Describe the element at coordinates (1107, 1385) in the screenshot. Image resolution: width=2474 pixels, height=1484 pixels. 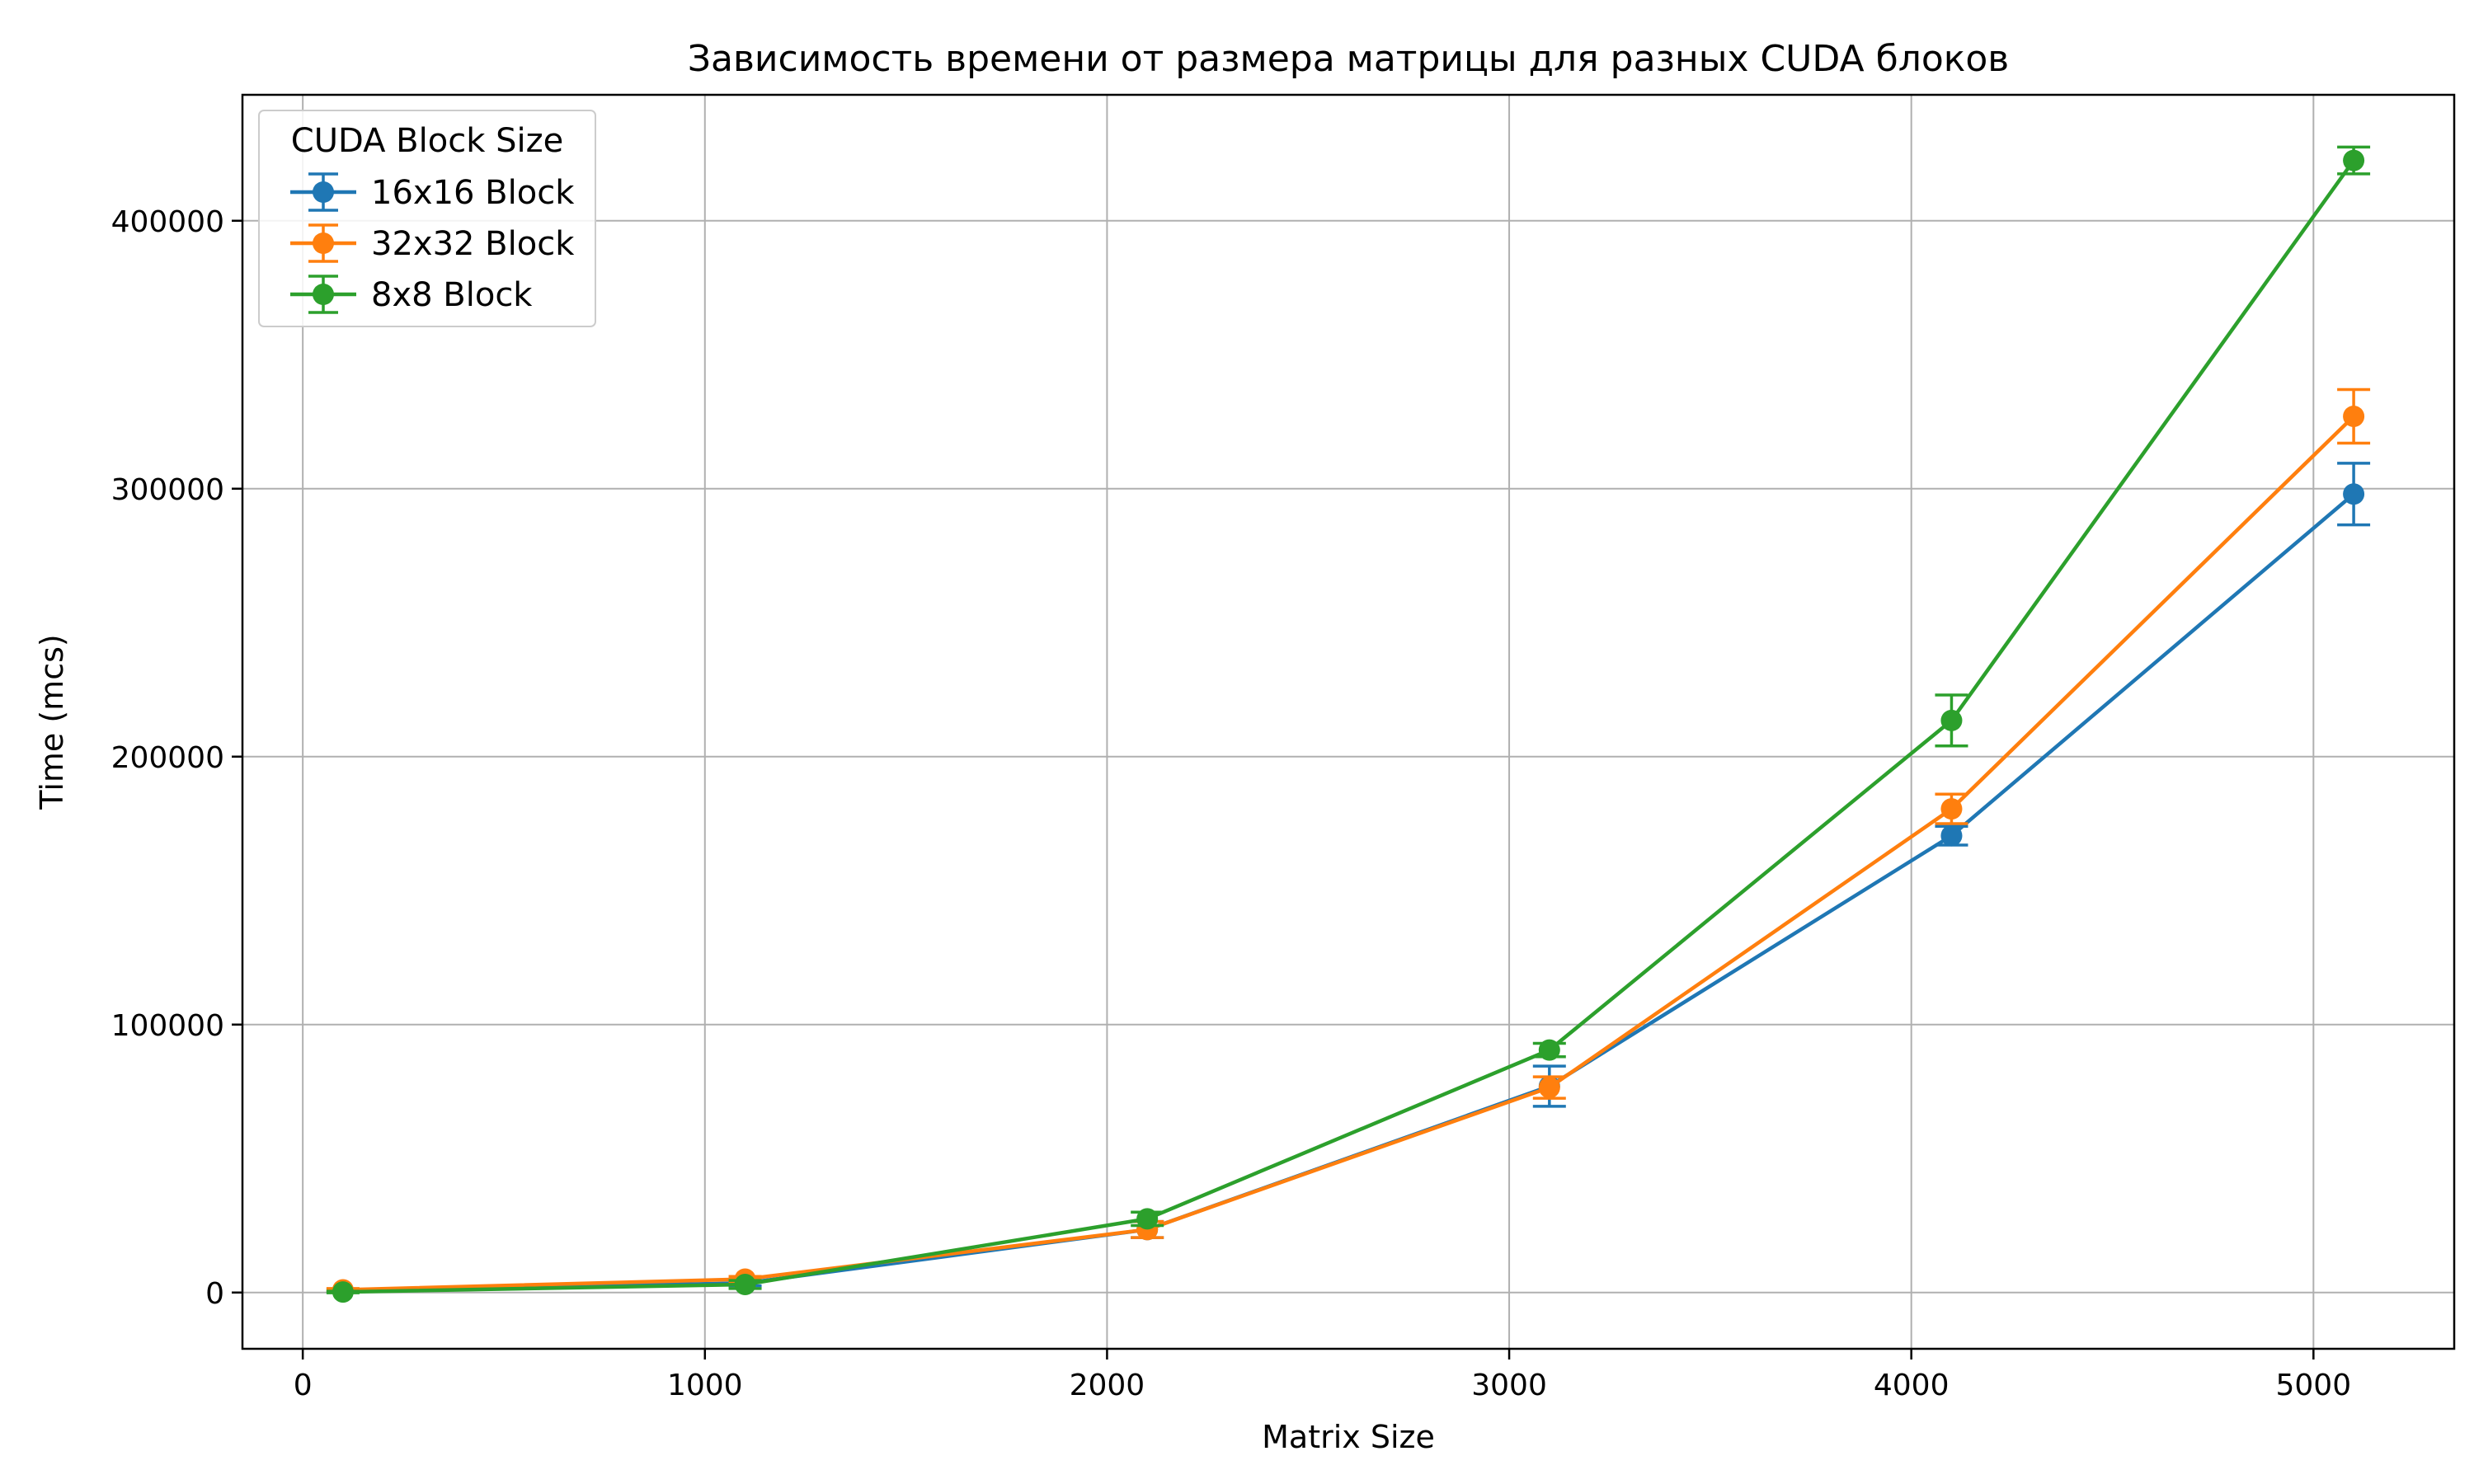
I see `x-tick-label: 2000` at that location.